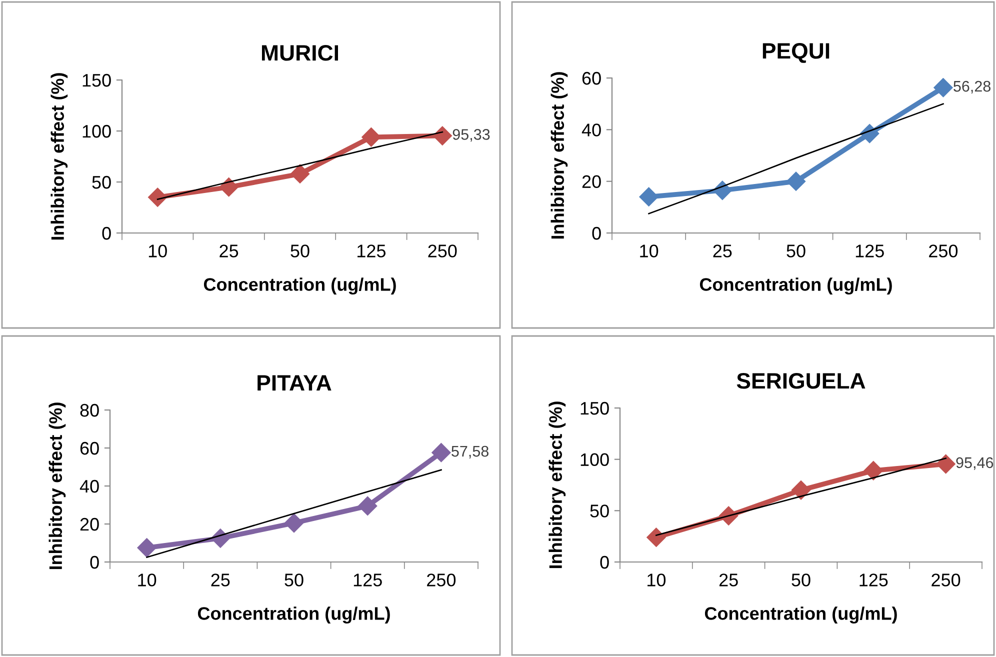  Describe the element at coordinates (801, 381) in the screenshot. I see `chart-title: SERIGUELA` at that location.